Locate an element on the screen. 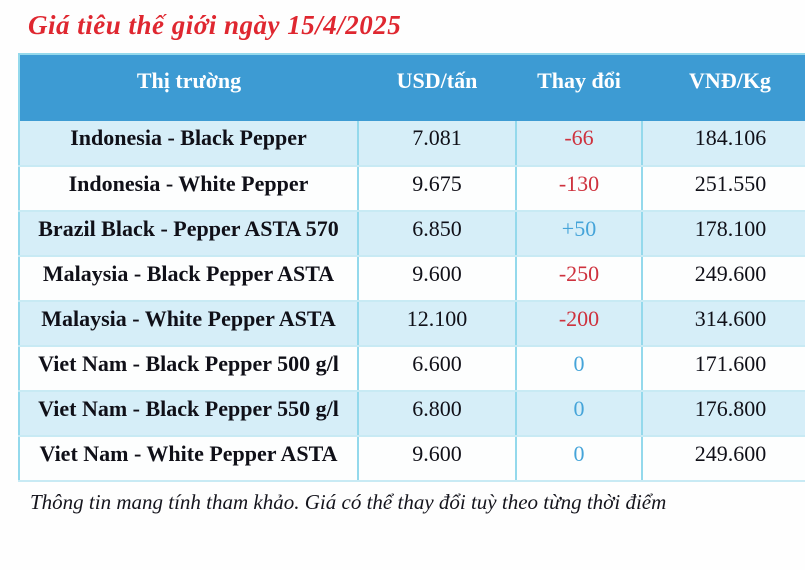 This screenshot has width=805, height=570. vnd-cell: 178.100 is located at coordinates (723, 234).